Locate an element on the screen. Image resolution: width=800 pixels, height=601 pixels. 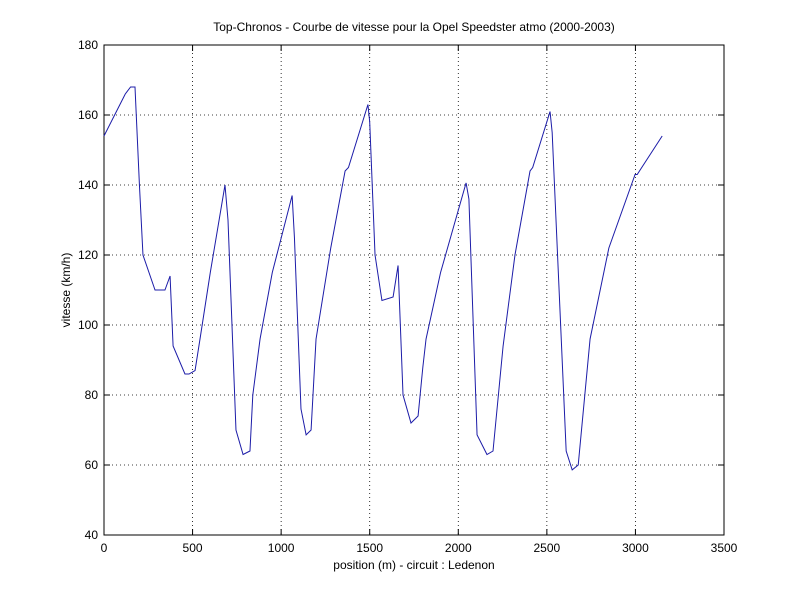
x-tick-label: 0 is located at coordinates (104, 548).